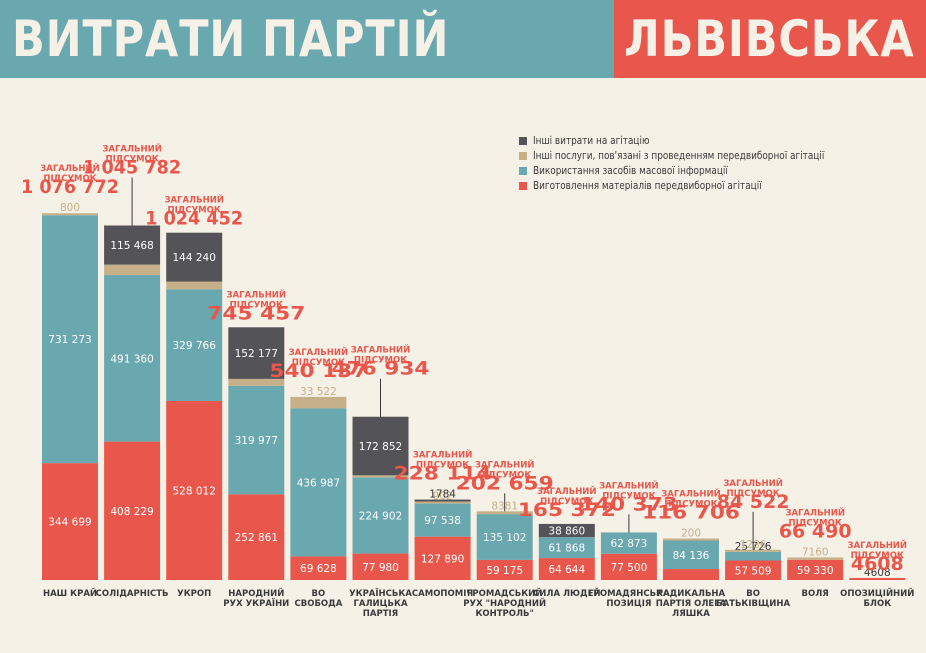 The image size is (926, 653). Describe the element at coordinates (504, 614) in the screenshot. I see `category-label: КОНТРОЛЬ"` at that location.